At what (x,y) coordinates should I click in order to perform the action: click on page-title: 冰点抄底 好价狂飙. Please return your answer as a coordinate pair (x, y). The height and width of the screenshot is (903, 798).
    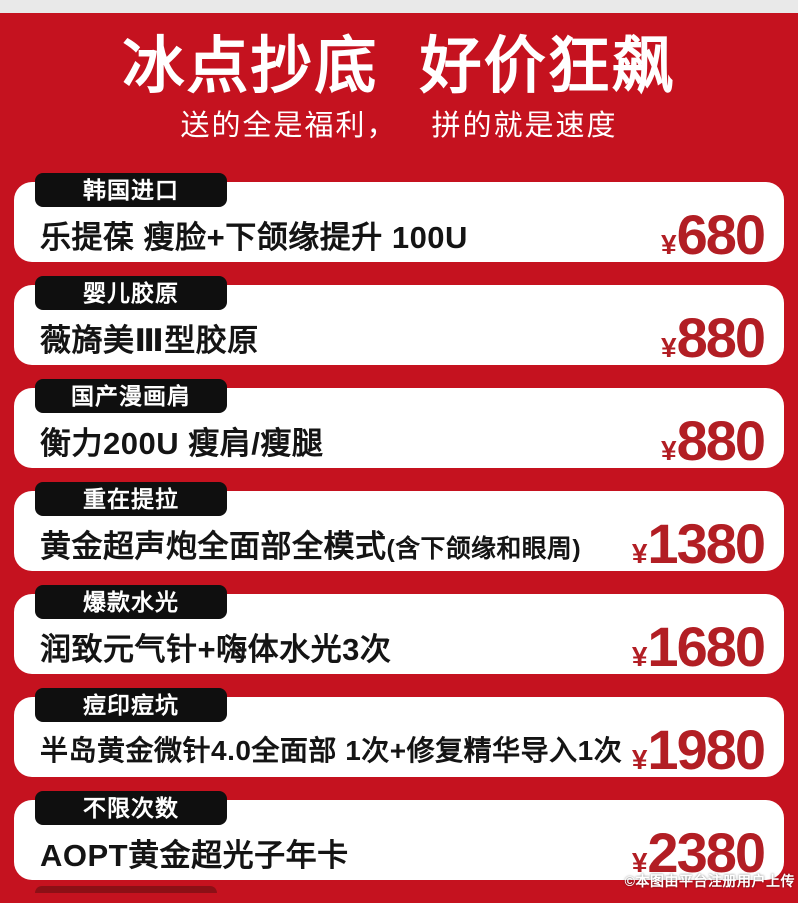
    Looking at the image, I should click on (399, 66).